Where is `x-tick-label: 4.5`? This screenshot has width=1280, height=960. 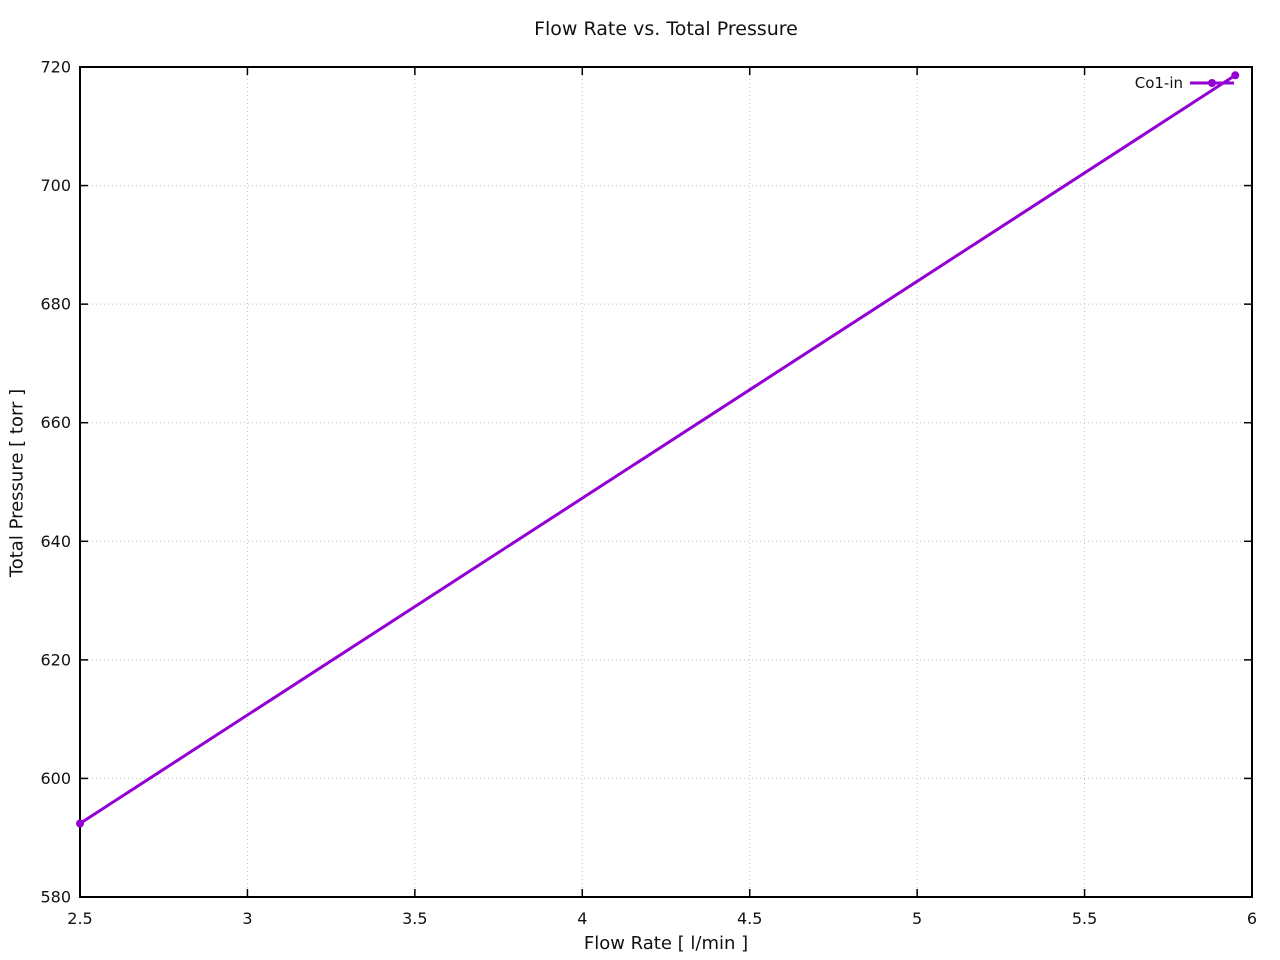 x-tick-label: 4.5 is located at coordinates (749, 918).